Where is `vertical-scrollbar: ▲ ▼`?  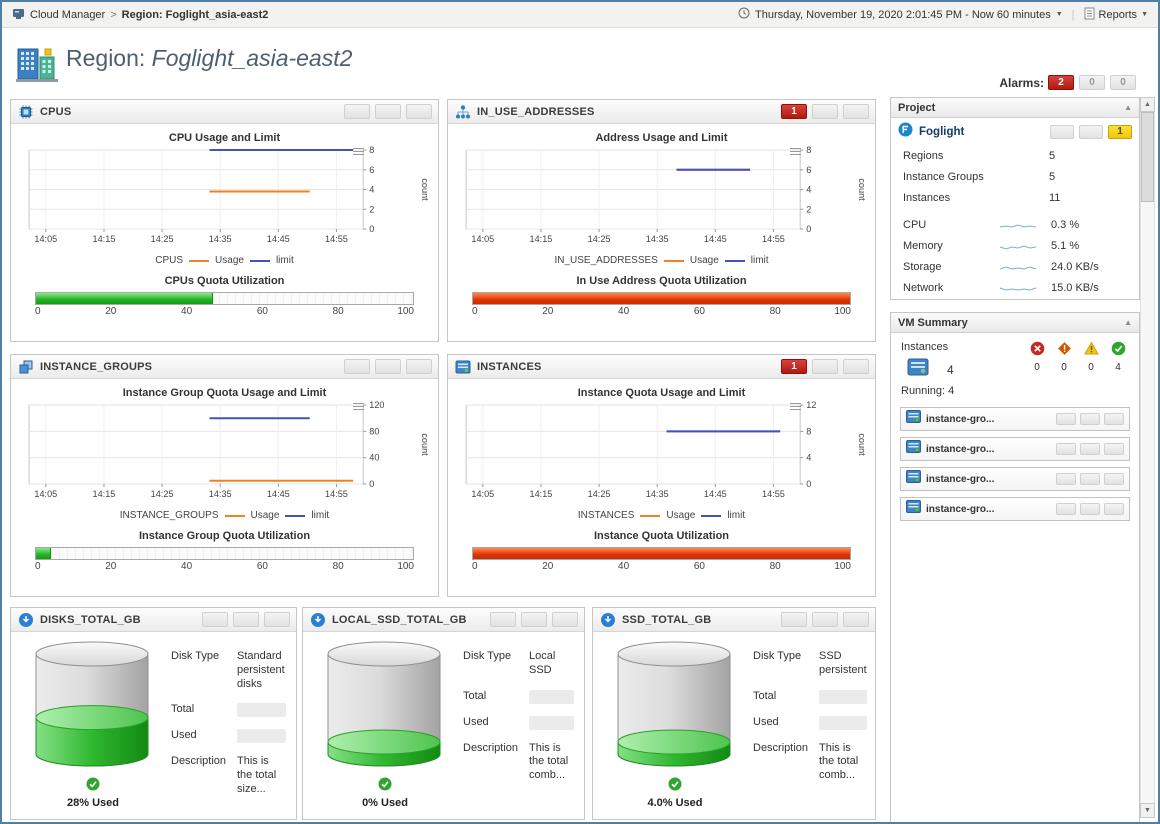 vertical-scrollbar: ▲ ▼ is located at coordinates (1147, 457).